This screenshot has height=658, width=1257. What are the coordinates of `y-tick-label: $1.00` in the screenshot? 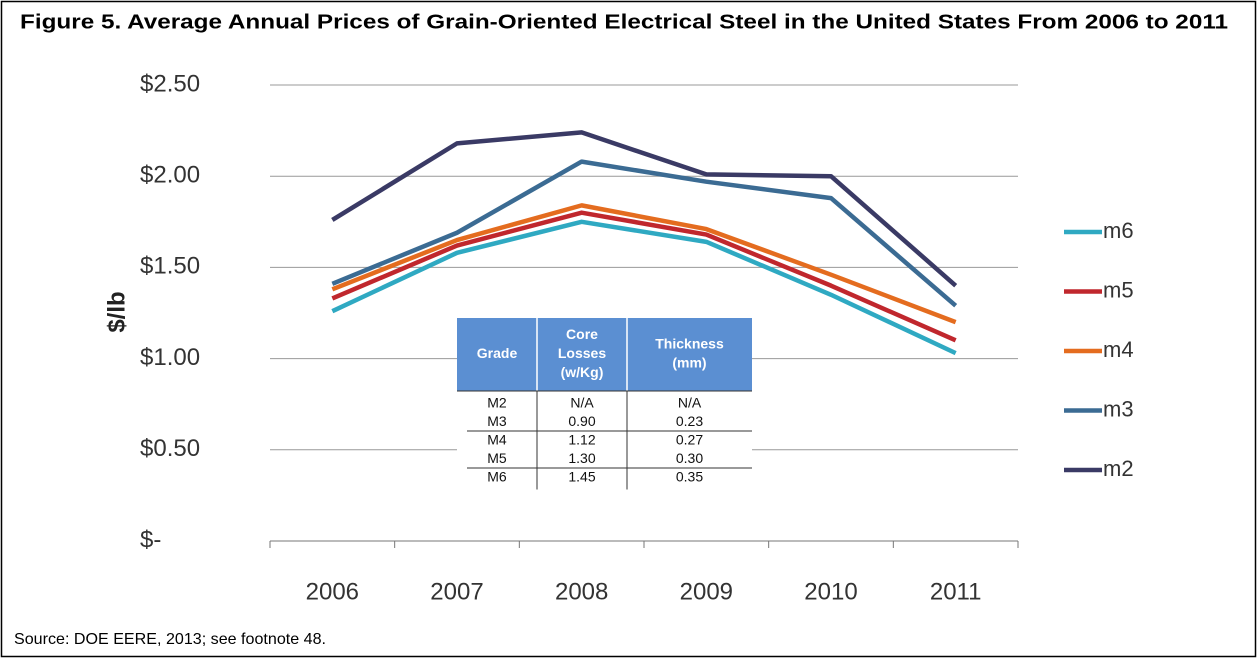 It's located at (170, 357).